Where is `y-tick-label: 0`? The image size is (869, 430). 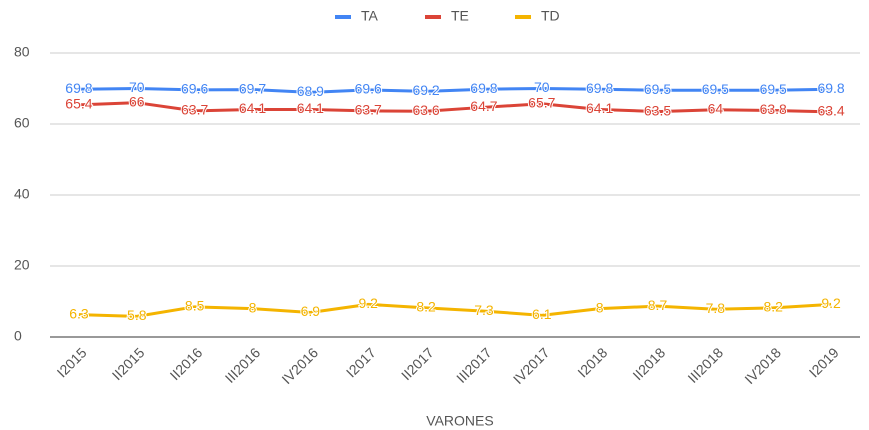 y-tick-label: 0 is located at coordinates (18, 336).